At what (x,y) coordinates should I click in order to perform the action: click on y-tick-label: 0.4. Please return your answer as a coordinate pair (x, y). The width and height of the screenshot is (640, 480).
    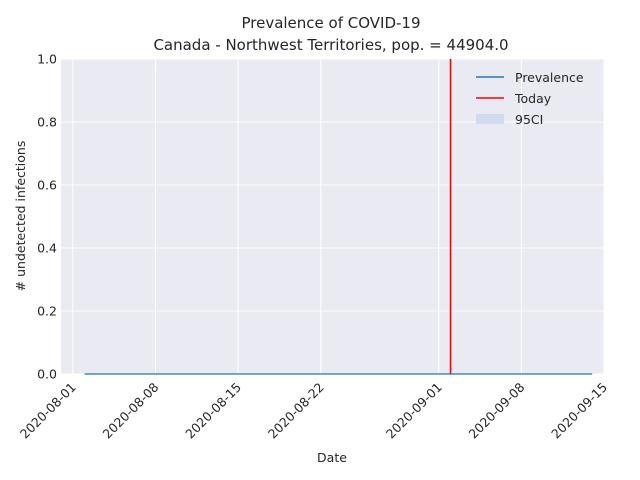
    Looking at the image, I should click on (47, 248).